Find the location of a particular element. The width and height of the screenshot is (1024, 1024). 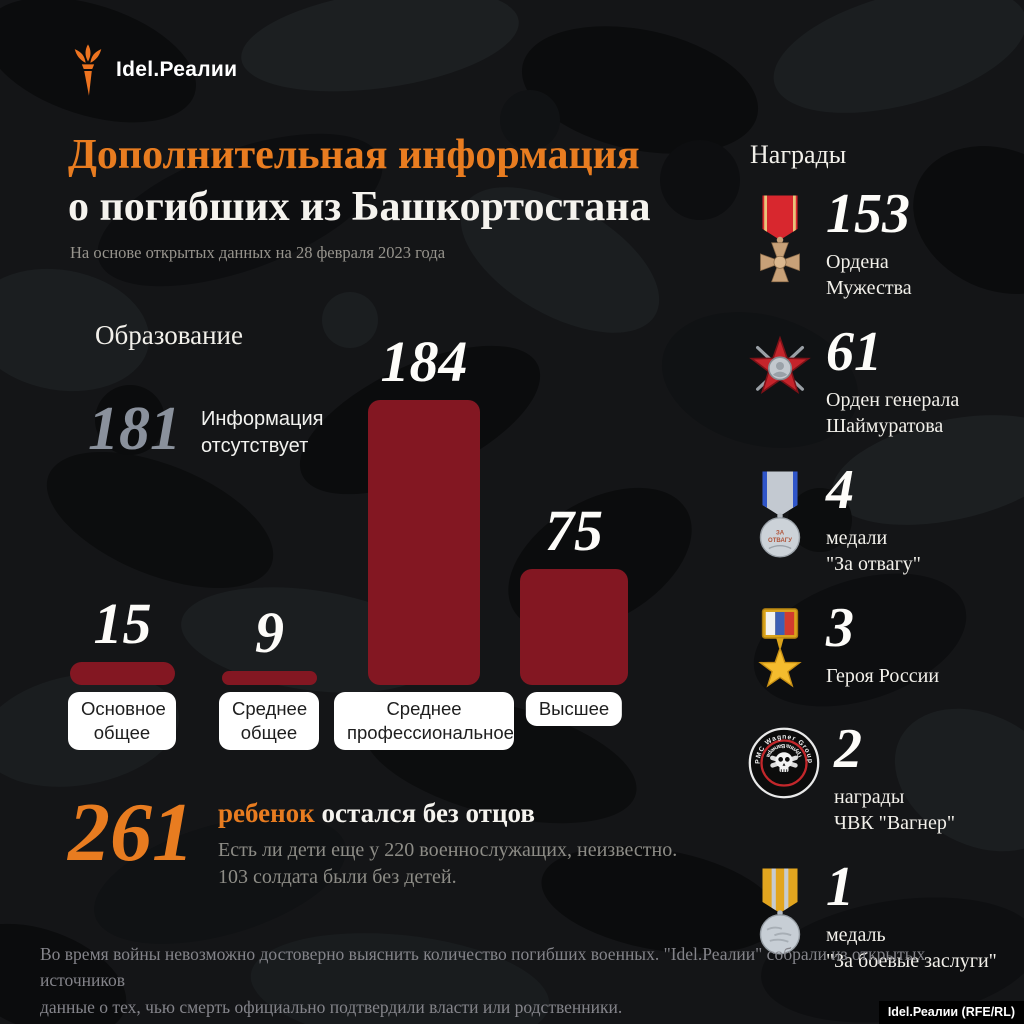

missing-info-label: Информация отсутствует is located at coordinates (262, 432).